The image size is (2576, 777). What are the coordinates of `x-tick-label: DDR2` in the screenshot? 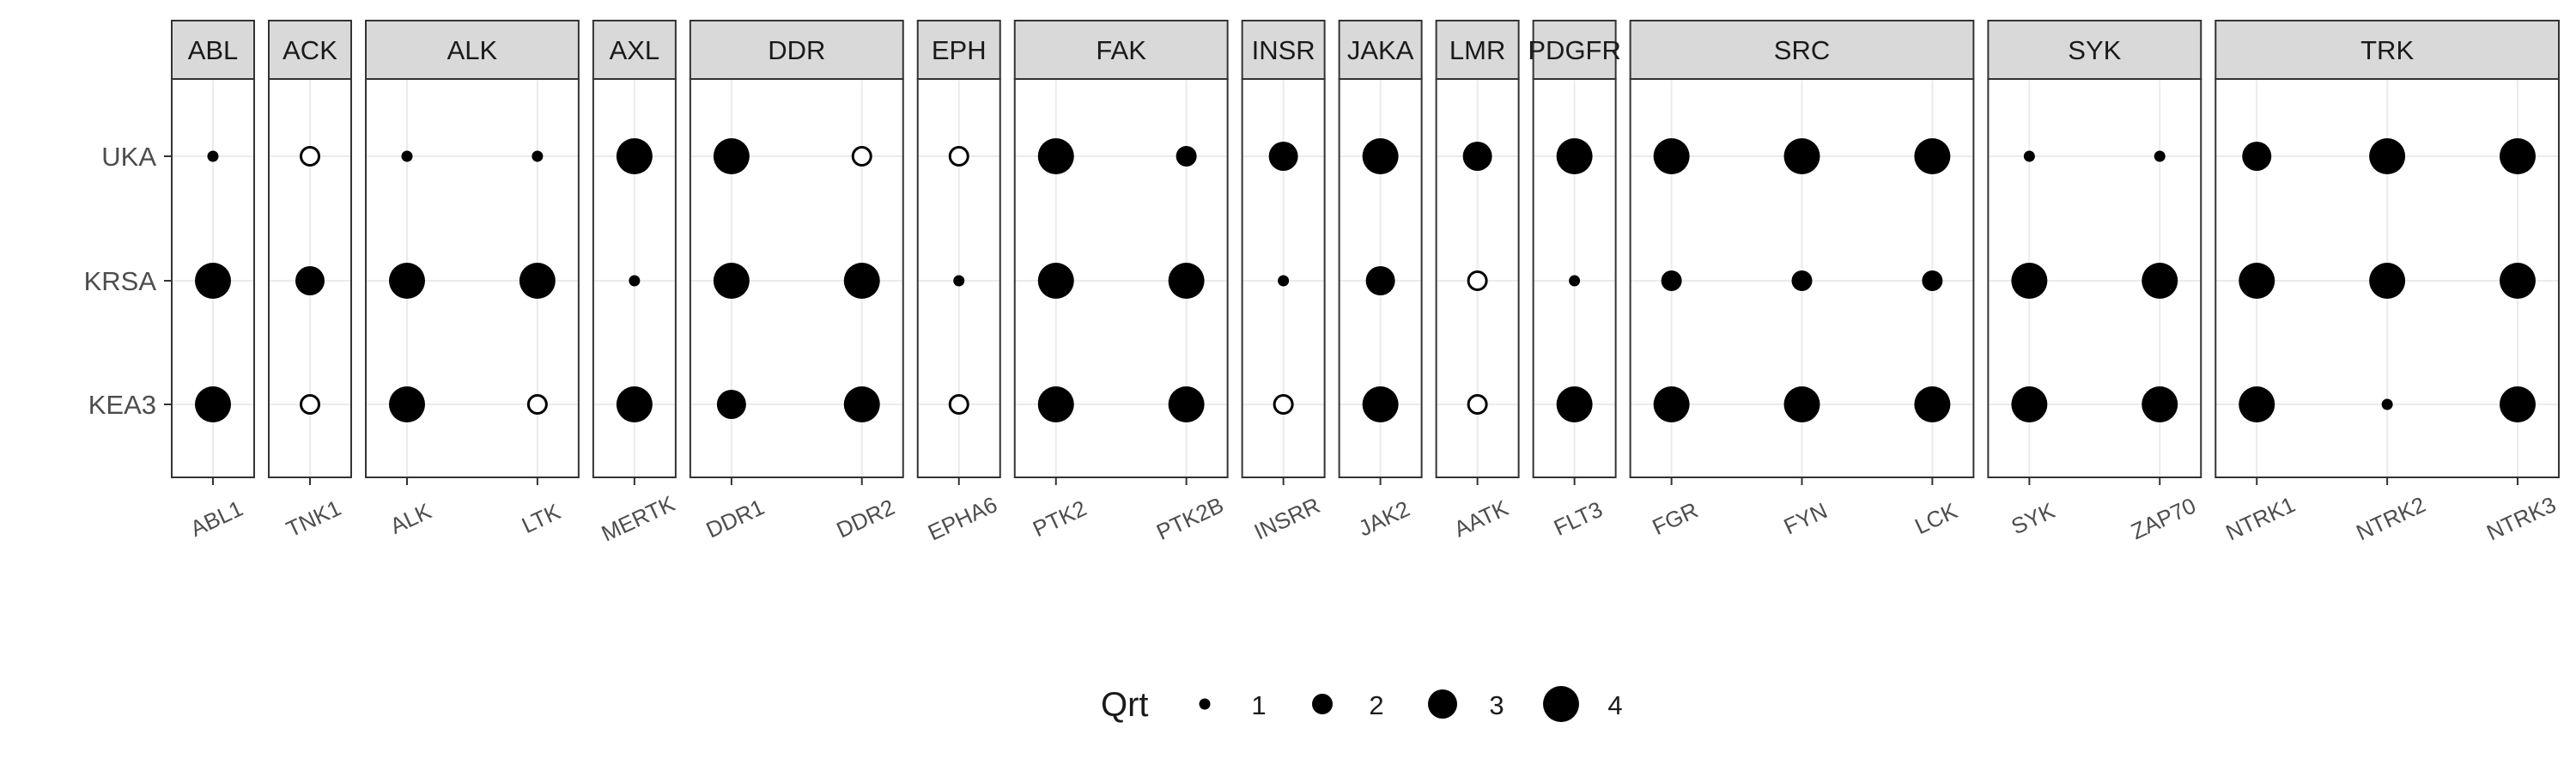 It's located at (866, 518).